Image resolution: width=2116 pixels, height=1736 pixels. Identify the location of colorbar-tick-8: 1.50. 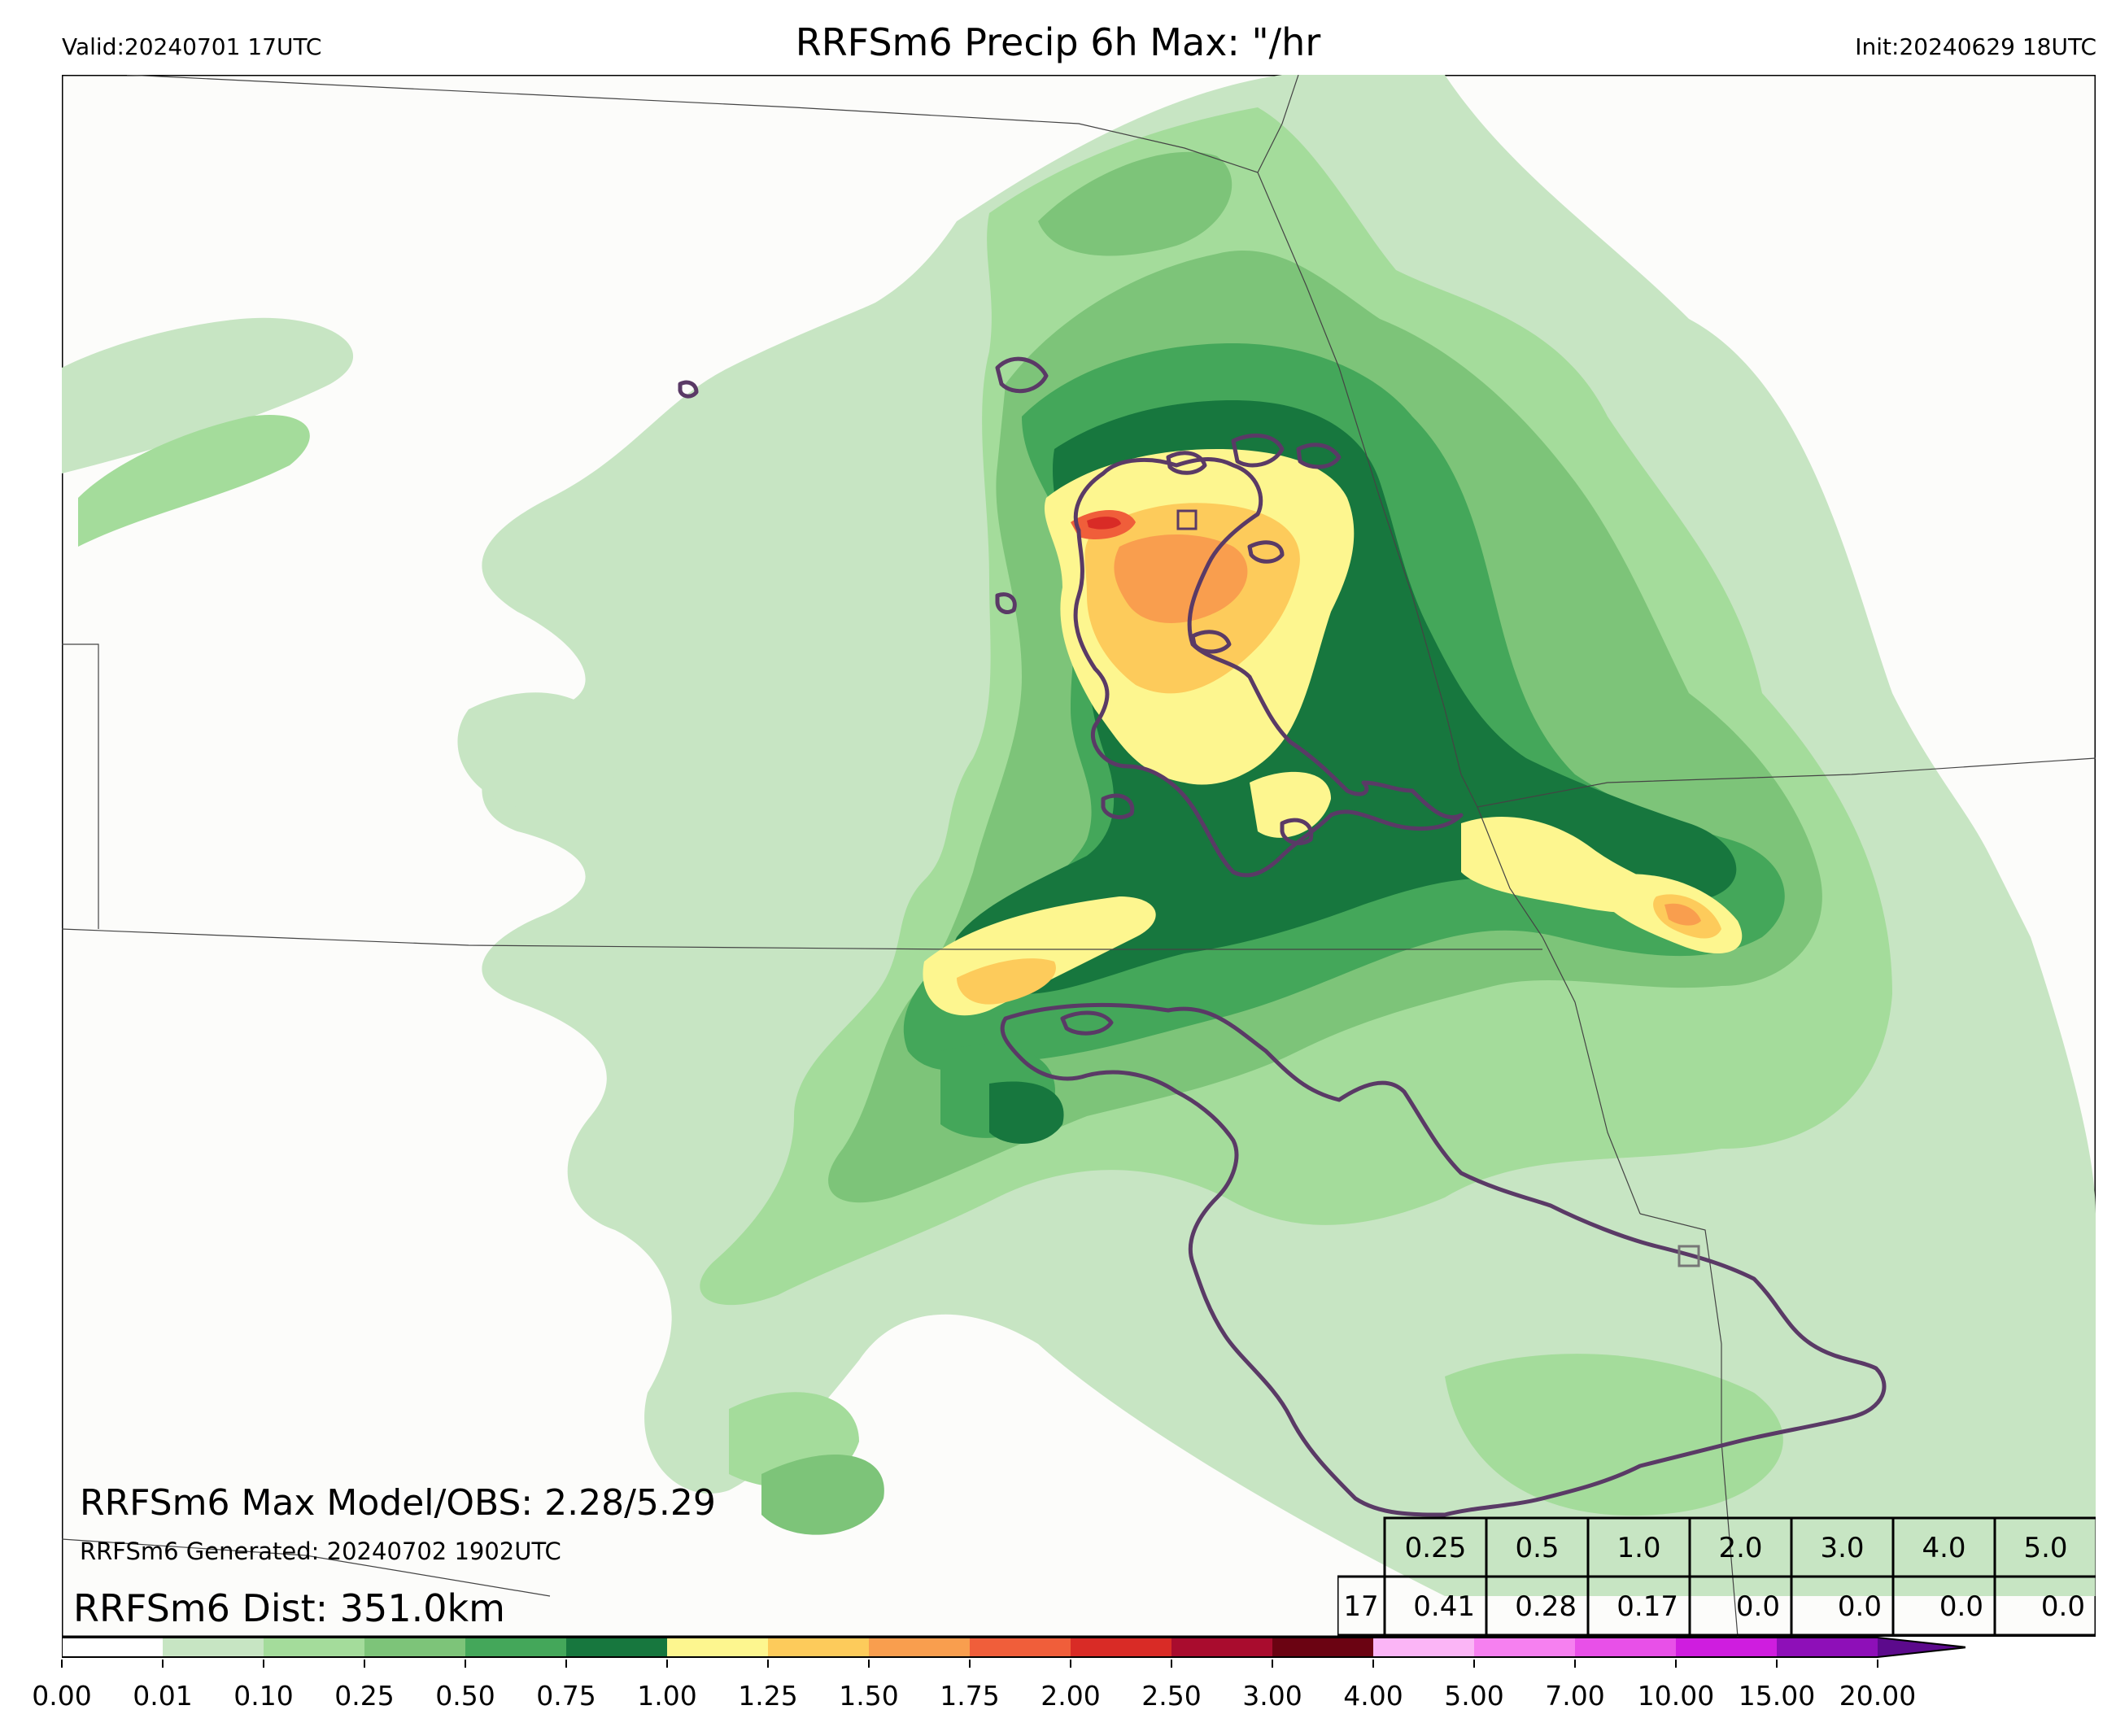
(869, 1696).